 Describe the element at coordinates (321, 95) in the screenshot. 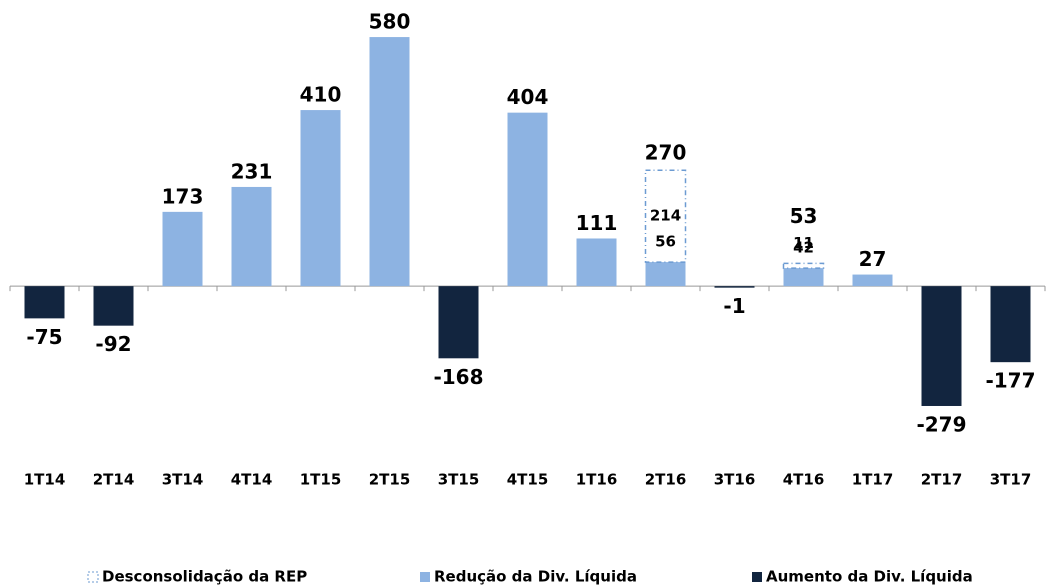

I see `data-label: 410` at that location.